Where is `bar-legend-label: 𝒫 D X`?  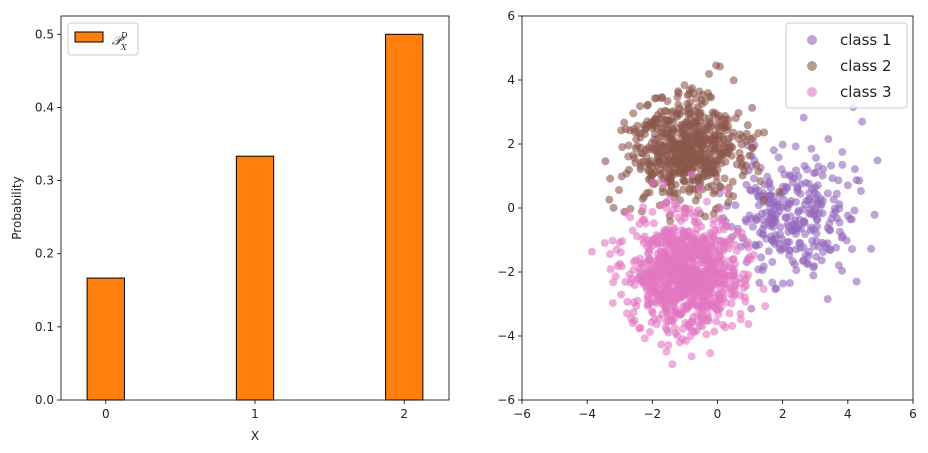 bar-legend-label: 𝒫 D X is located at coordinates (120, 41).